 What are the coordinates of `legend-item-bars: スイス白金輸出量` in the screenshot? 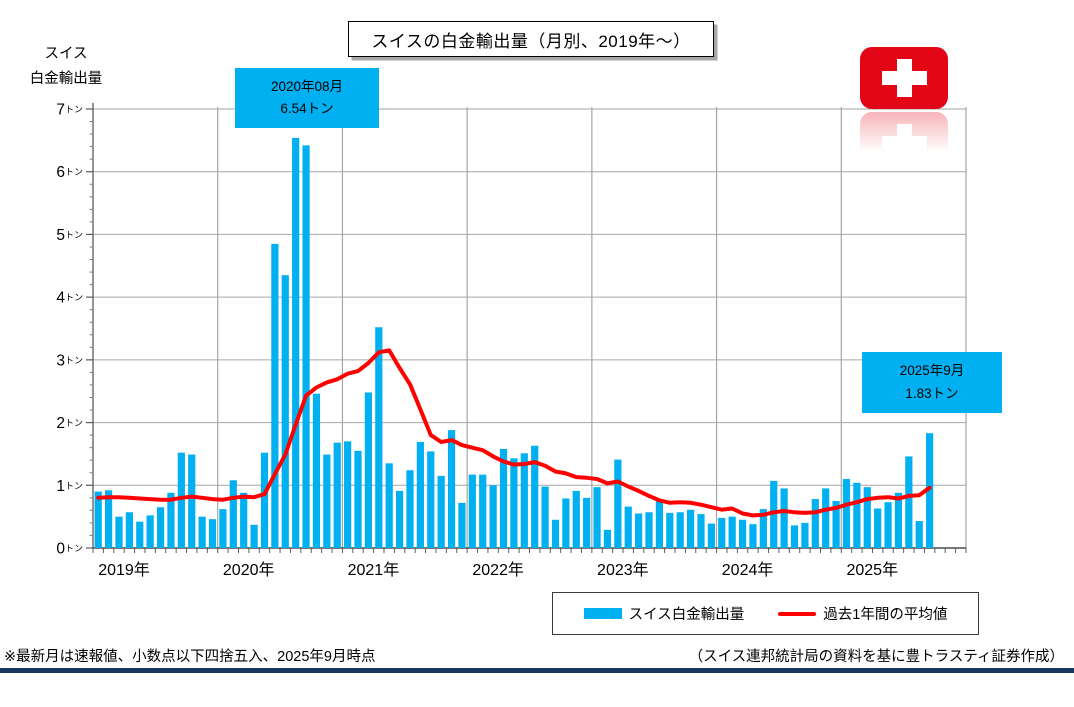 It's located at (664, 613).